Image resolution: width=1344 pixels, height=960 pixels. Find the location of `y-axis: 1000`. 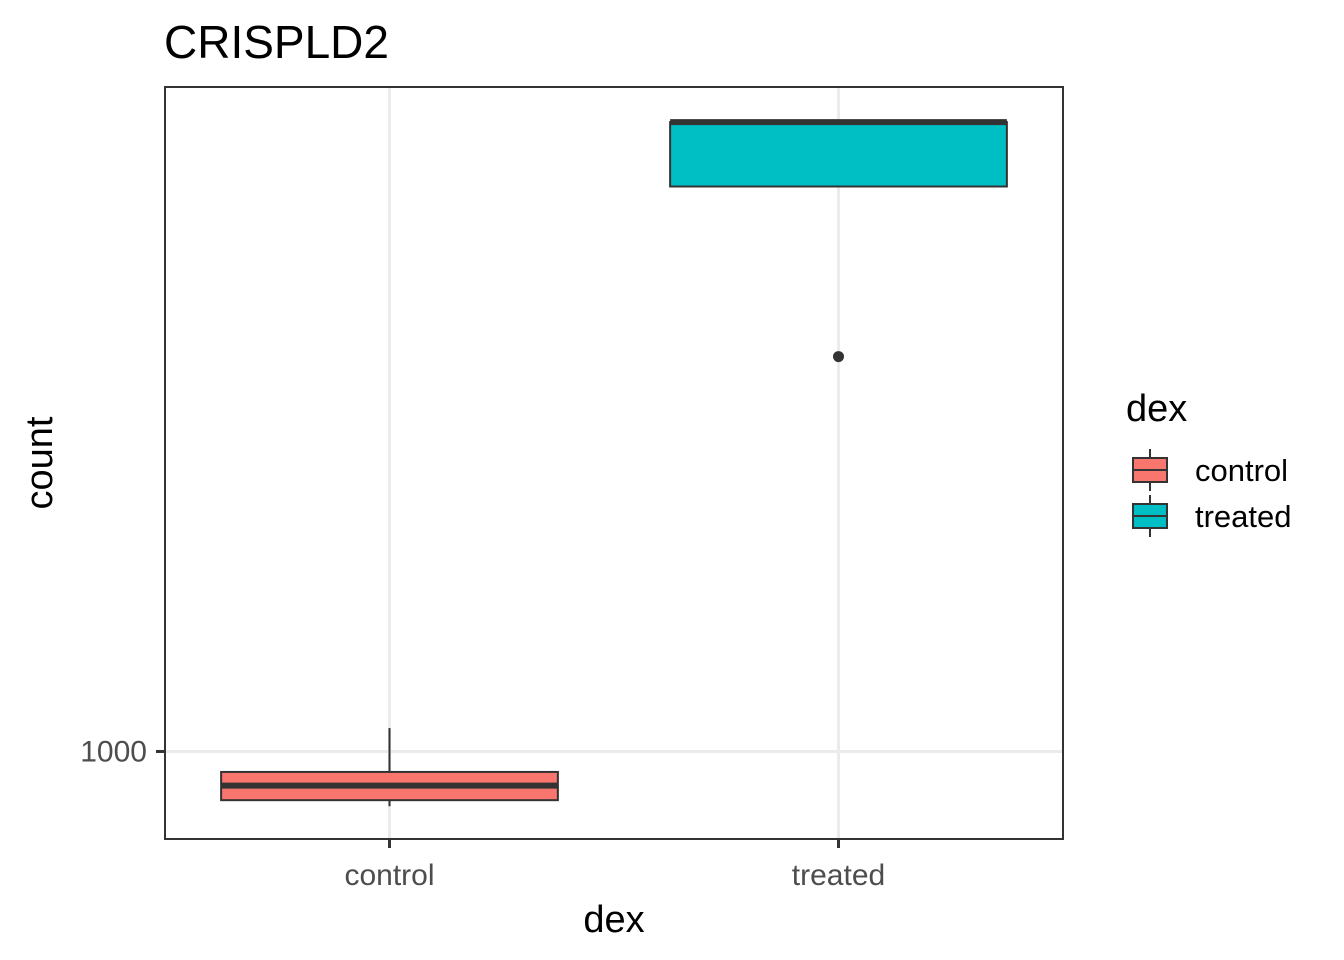

y-axis: 1000 is located at coordinates (122, 751).